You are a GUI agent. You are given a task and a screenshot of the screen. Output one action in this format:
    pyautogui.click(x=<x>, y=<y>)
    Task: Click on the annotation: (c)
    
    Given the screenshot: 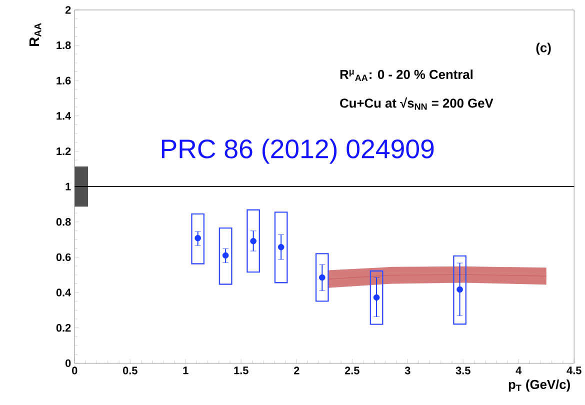 What is the action you would take?
    pyautogui.click(x=543, y=48)
    